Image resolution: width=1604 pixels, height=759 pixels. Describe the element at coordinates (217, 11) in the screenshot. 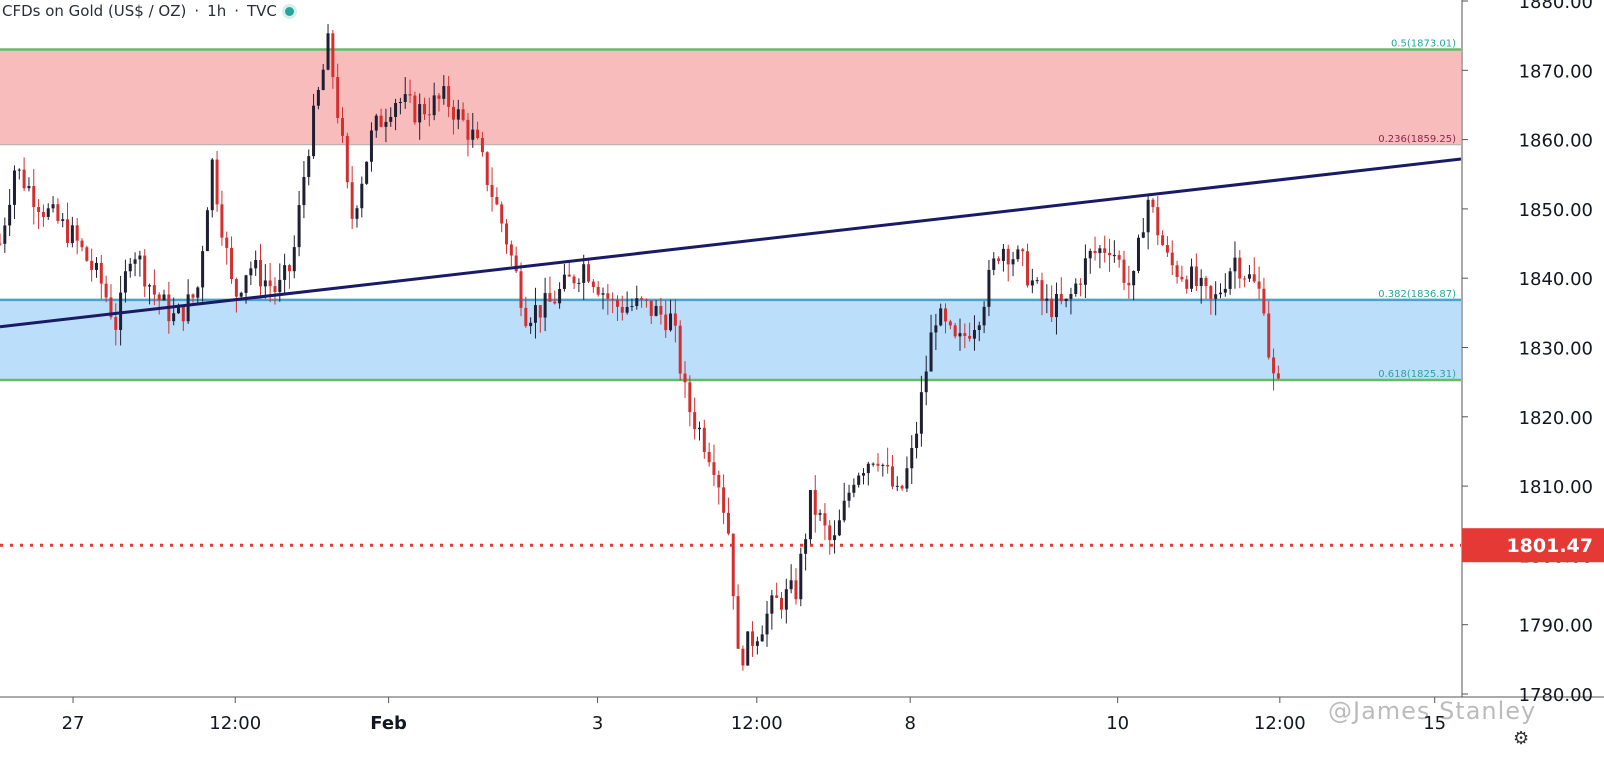

I see `interval-label: 1h` at that location.